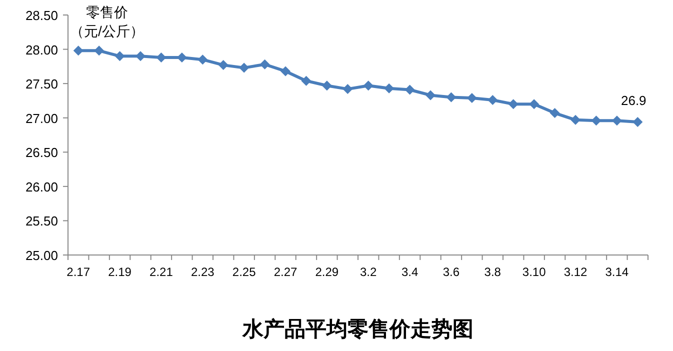  I want to click on x-tick-label: 3.12, so click(576, 272).